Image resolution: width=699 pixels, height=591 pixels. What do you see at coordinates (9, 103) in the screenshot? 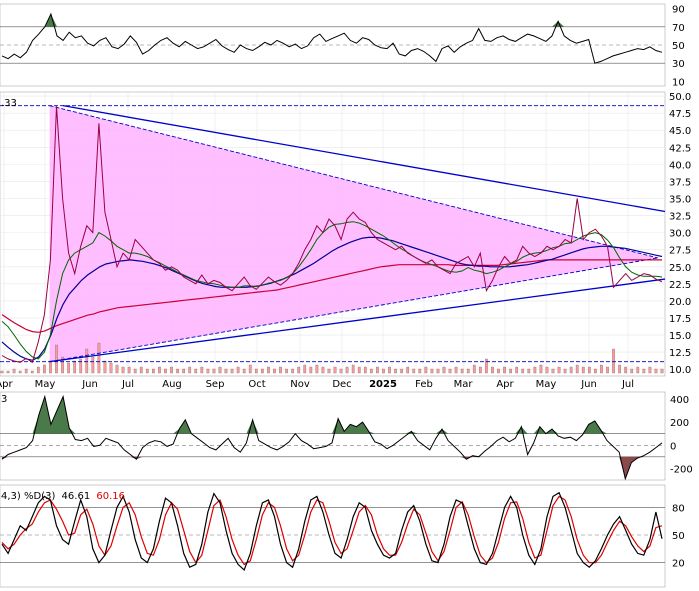
I see `price-panel-label: .33` at bounding box center [9, 103].